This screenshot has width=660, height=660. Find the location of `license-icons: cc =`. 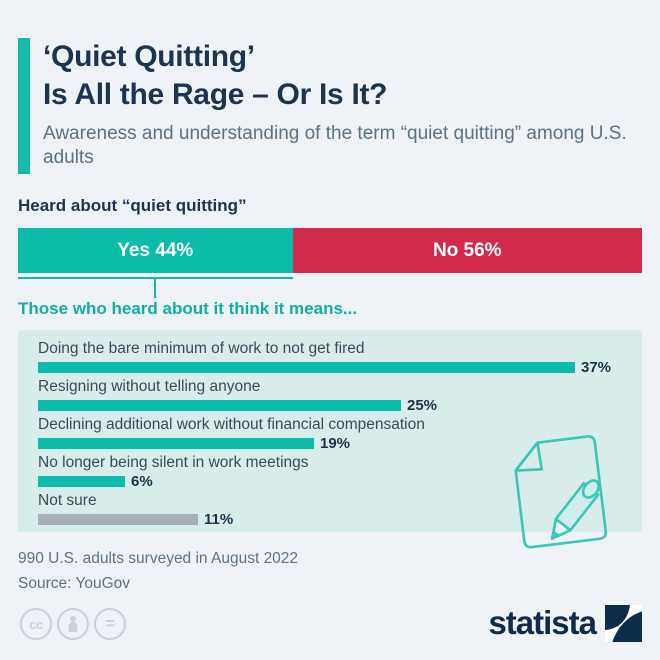

license-icons: cc = is located at coordinates (73, 624).